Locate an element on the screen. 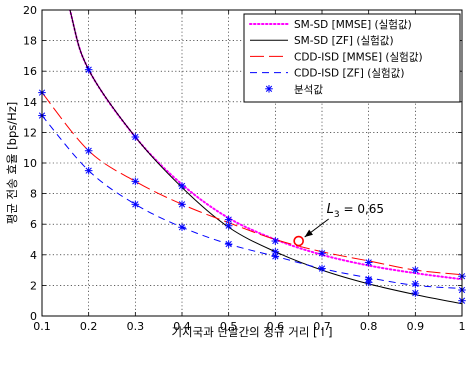  legend-entry-label: CDD-ISD [MMSE] (실험값) is located at coordinates (358, 57).